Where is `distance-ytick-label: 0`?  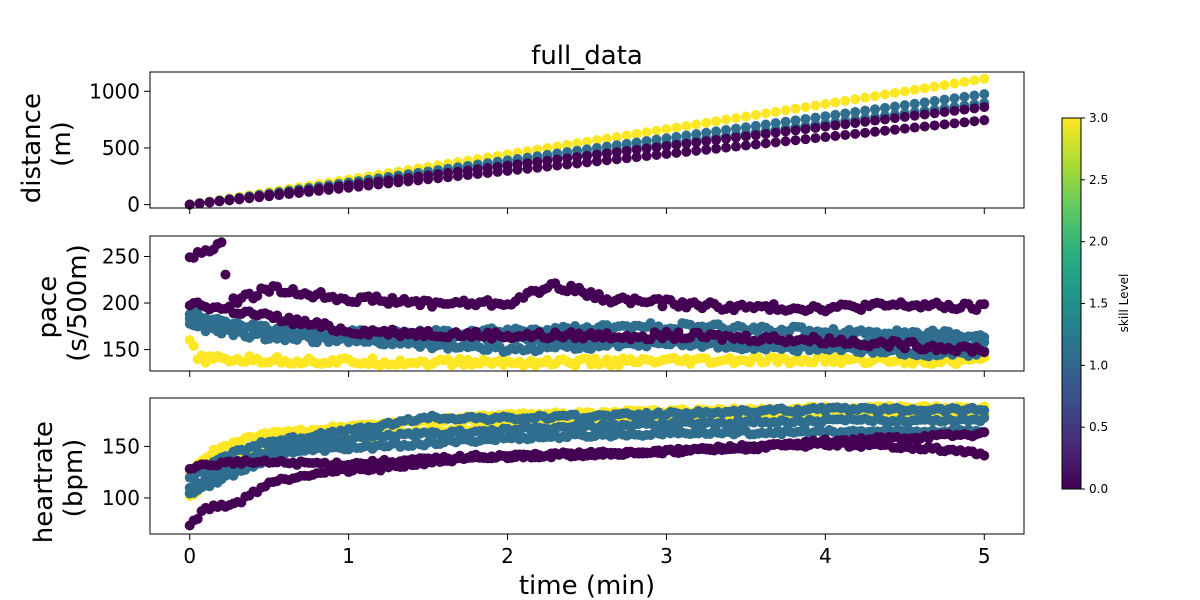
distance-ytick-label: 0 is located at coordinates (133, 205).